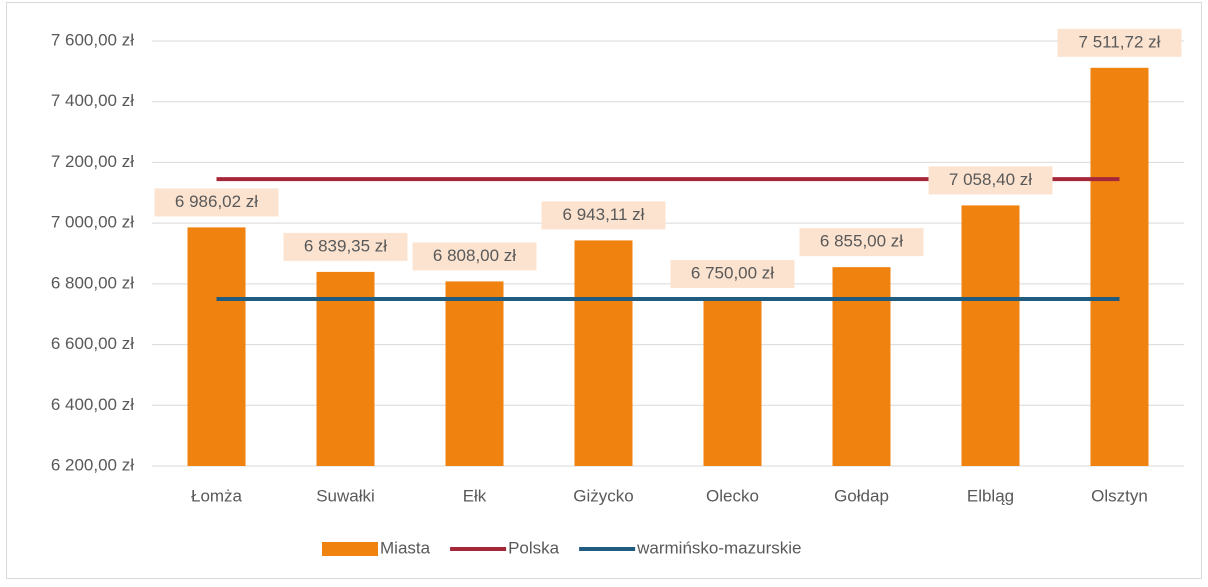  I want to click on x-tick-label: Suwałki, so click(345, 495).